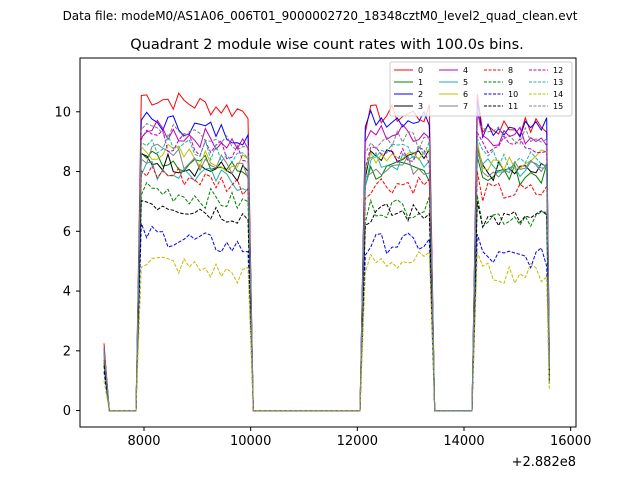 The width and height of the screenshot is (640, 480). What do you see at coordinates (420, 94) in the screenshot?
I see `legend-label: 2` at bounding box center [420, 94].